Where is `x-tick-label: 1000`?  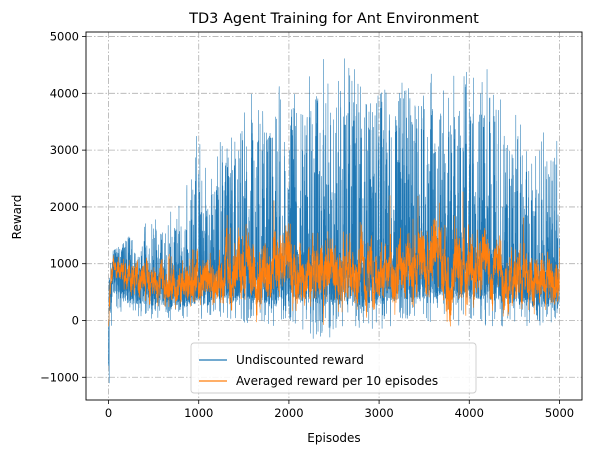
x-tick-label: 1000 is located at coordinates (198, 413).